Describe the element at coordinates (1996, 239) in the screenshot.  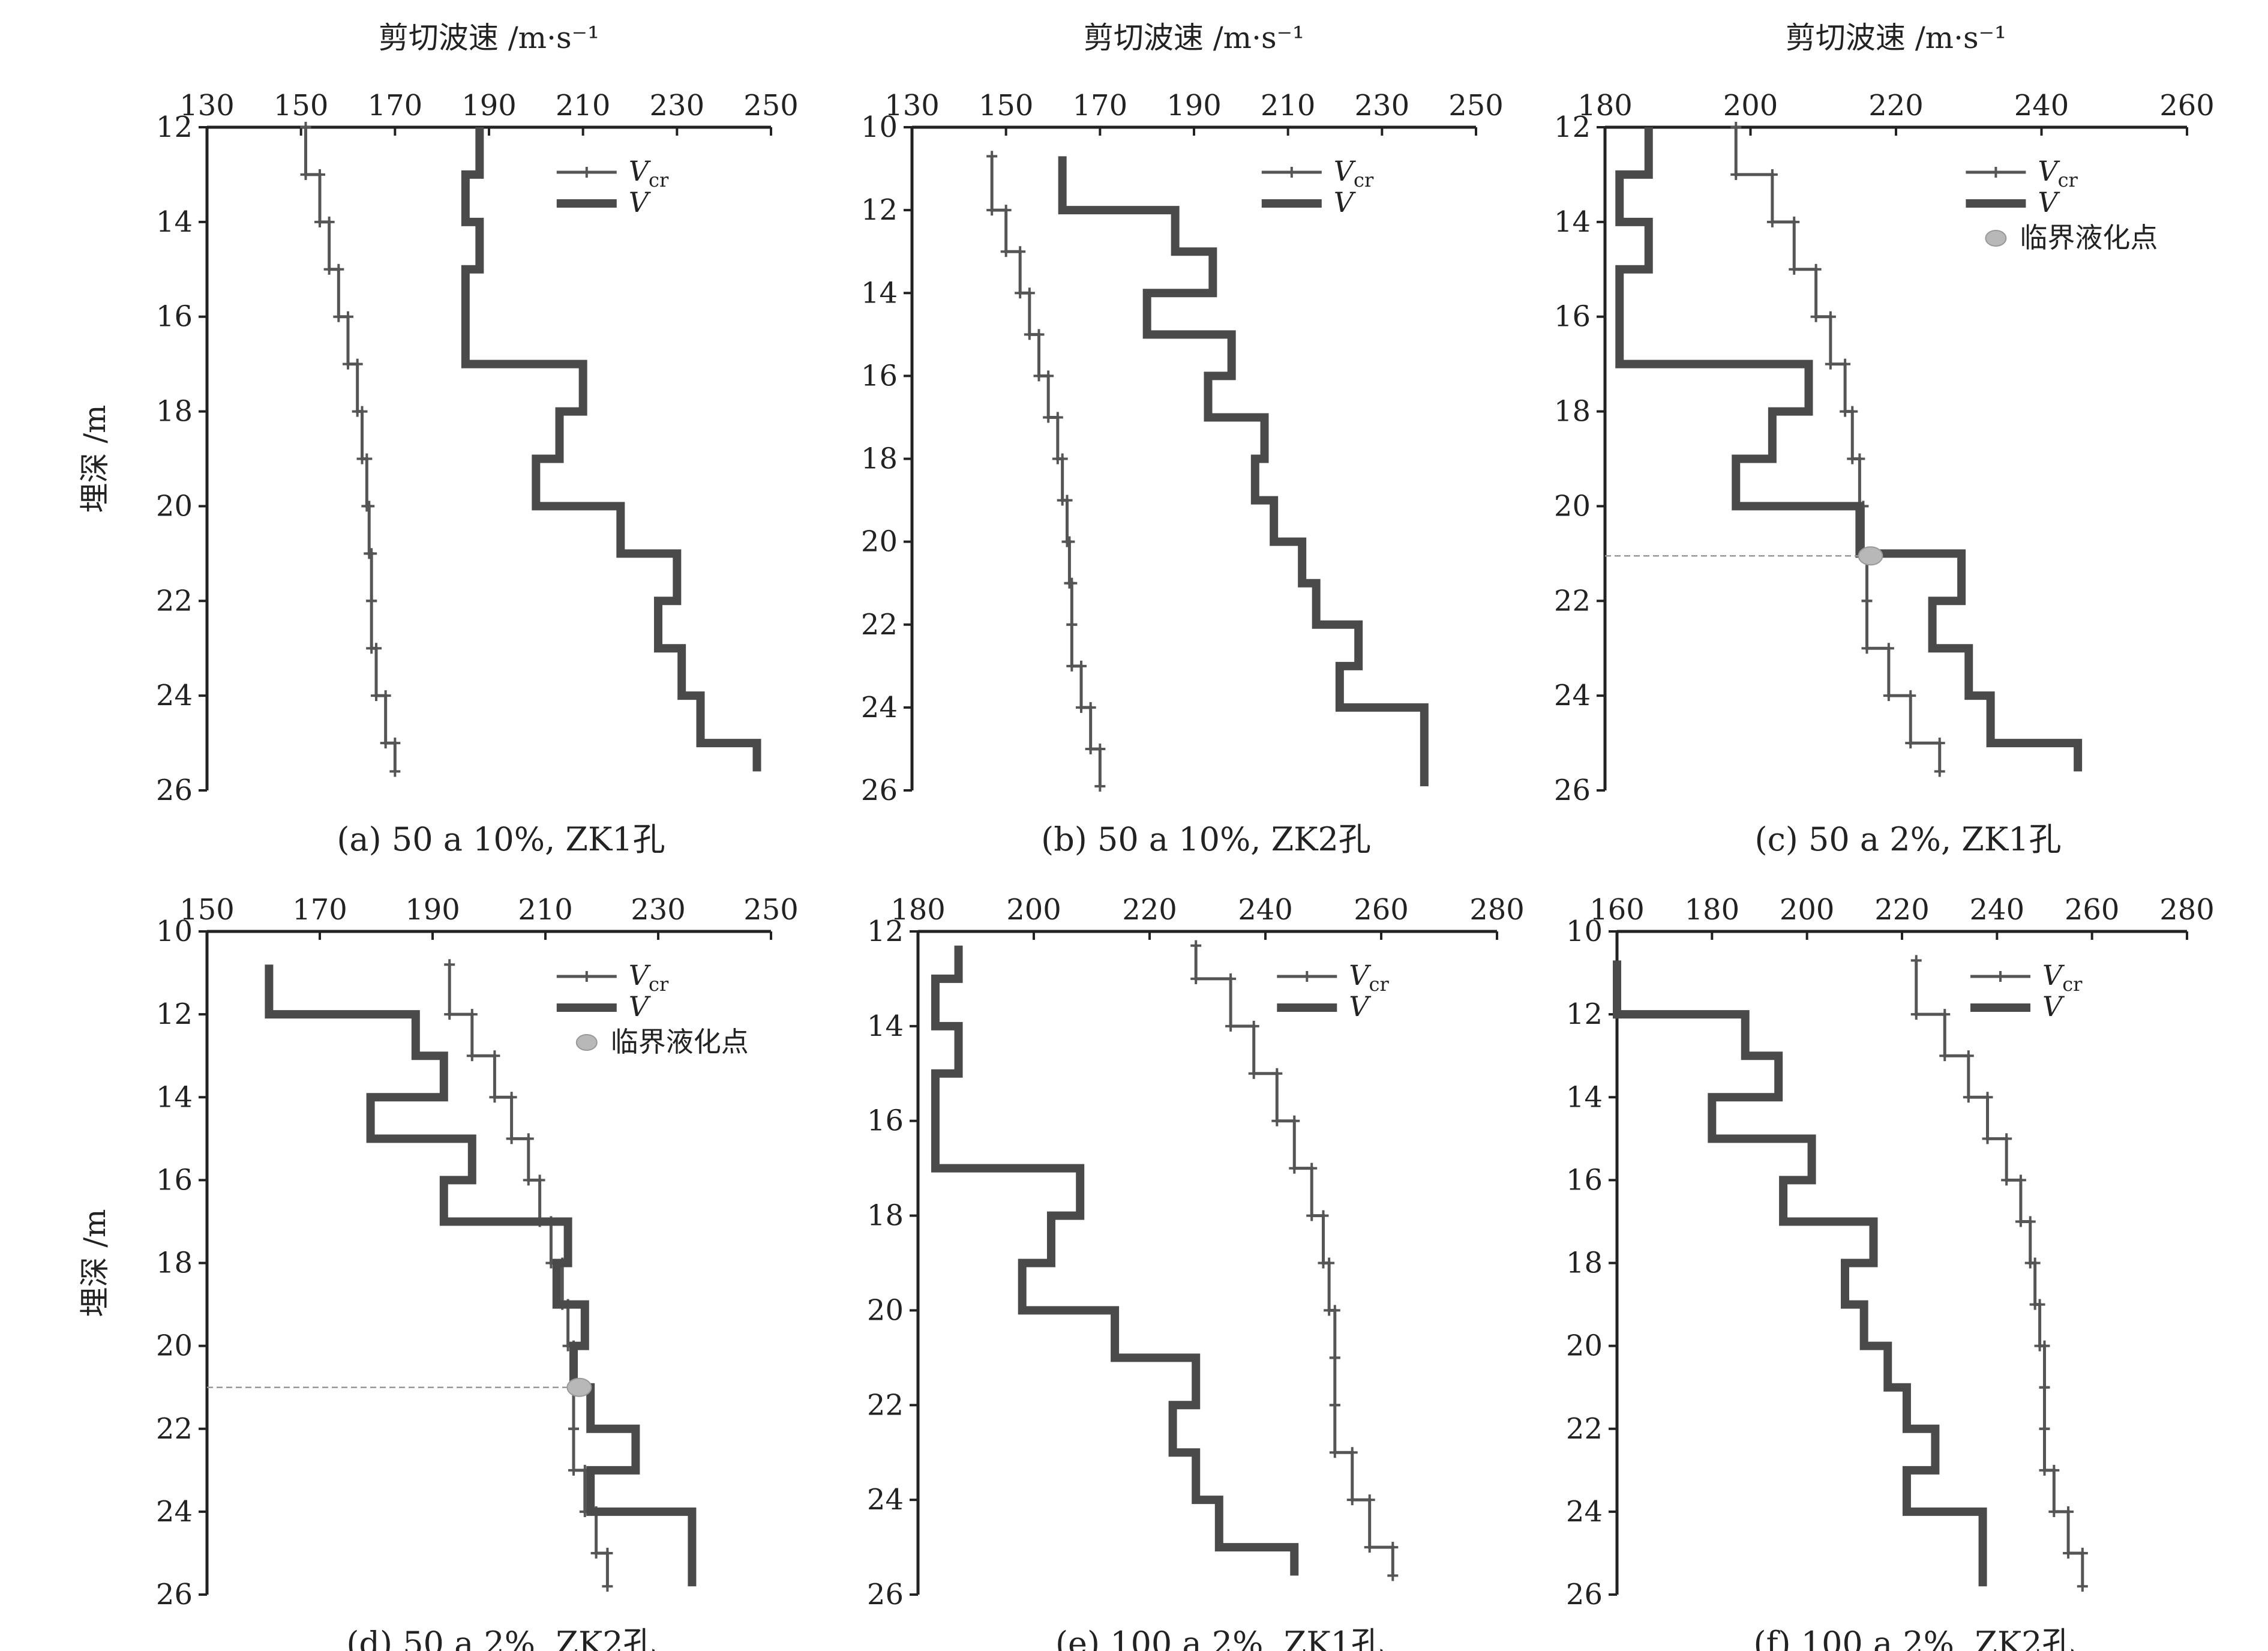
I see `legend-critical-marker` at that location.